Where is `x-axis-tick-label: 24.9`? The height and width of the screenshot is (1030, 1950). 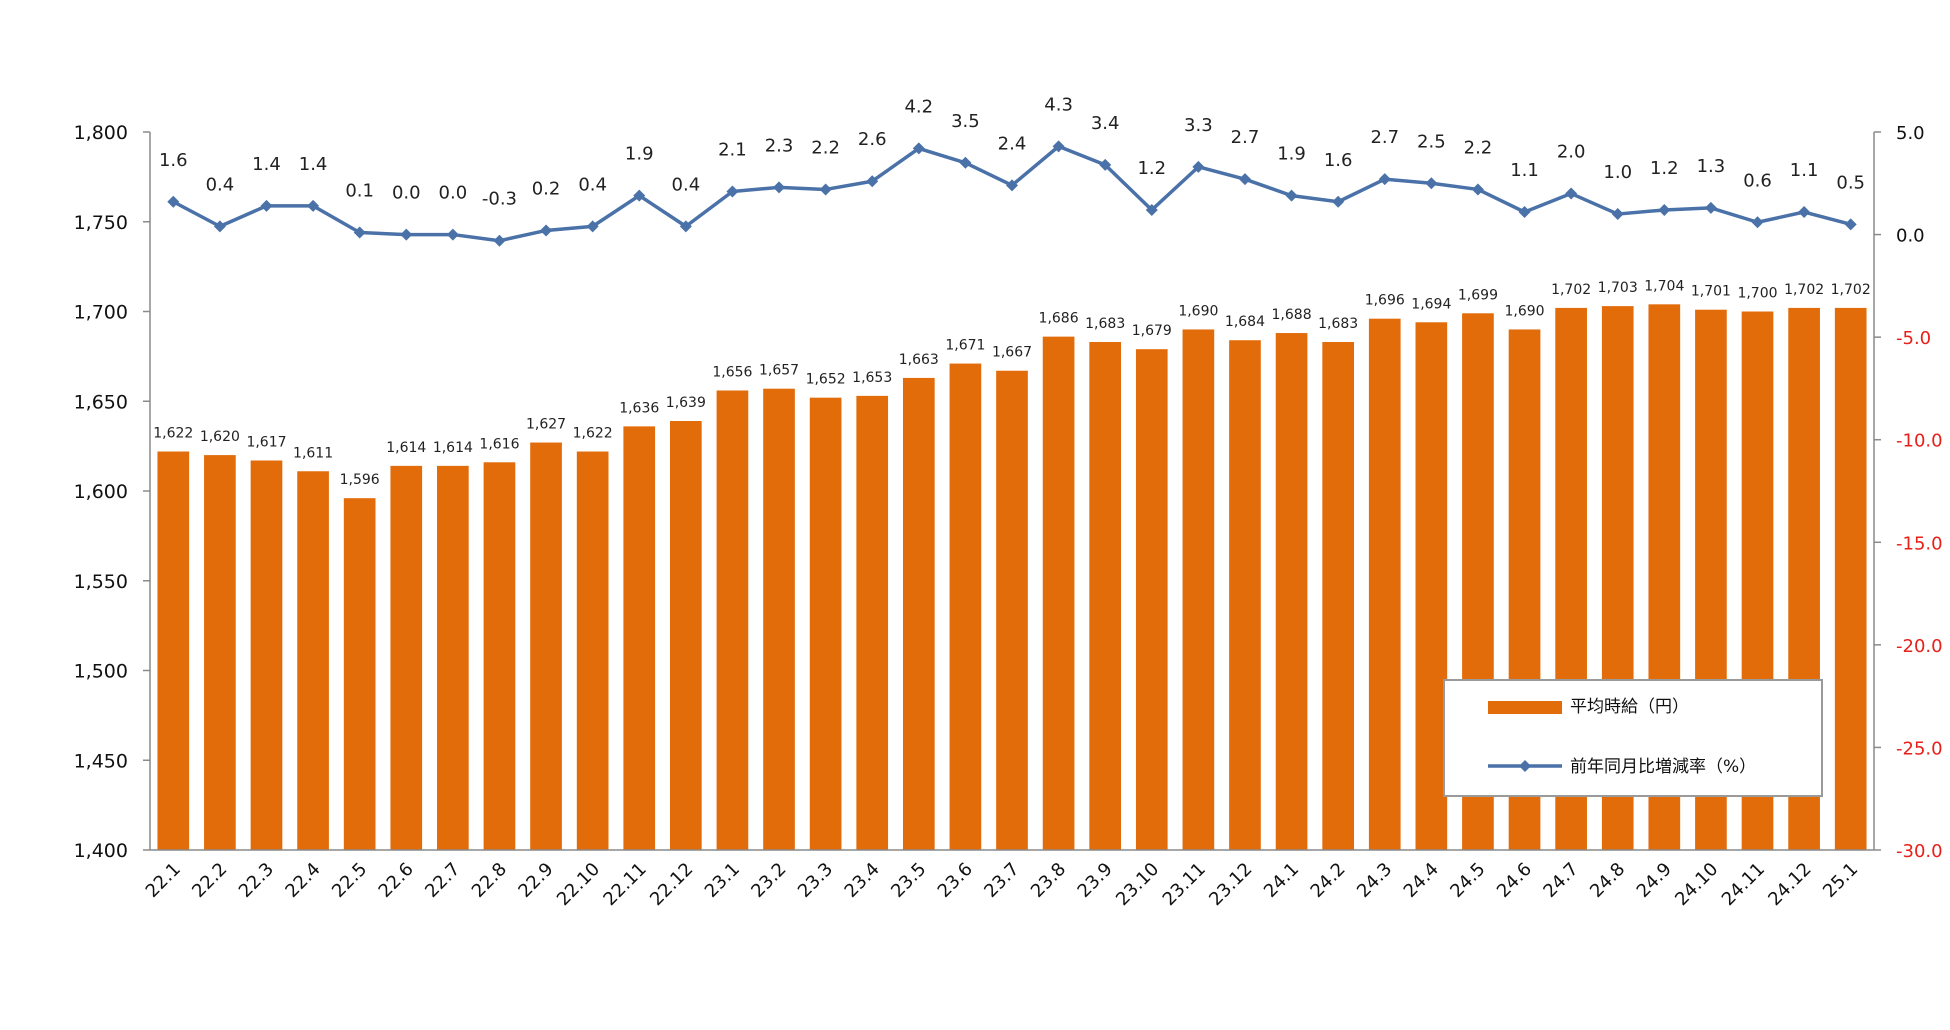
x-axis-tick-label: 24.9 is located at coordinates (1654, 880).